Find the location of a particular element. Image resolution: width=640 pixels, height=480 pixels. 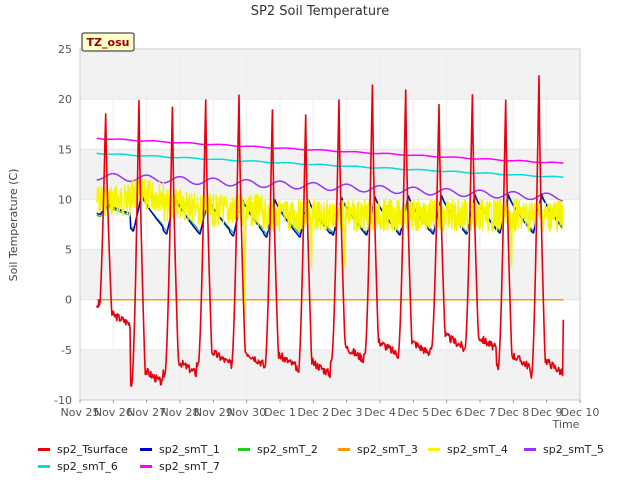

legend-item-sp2_smT_3: sp2_smT_3 is located at coordinates (378, 449).